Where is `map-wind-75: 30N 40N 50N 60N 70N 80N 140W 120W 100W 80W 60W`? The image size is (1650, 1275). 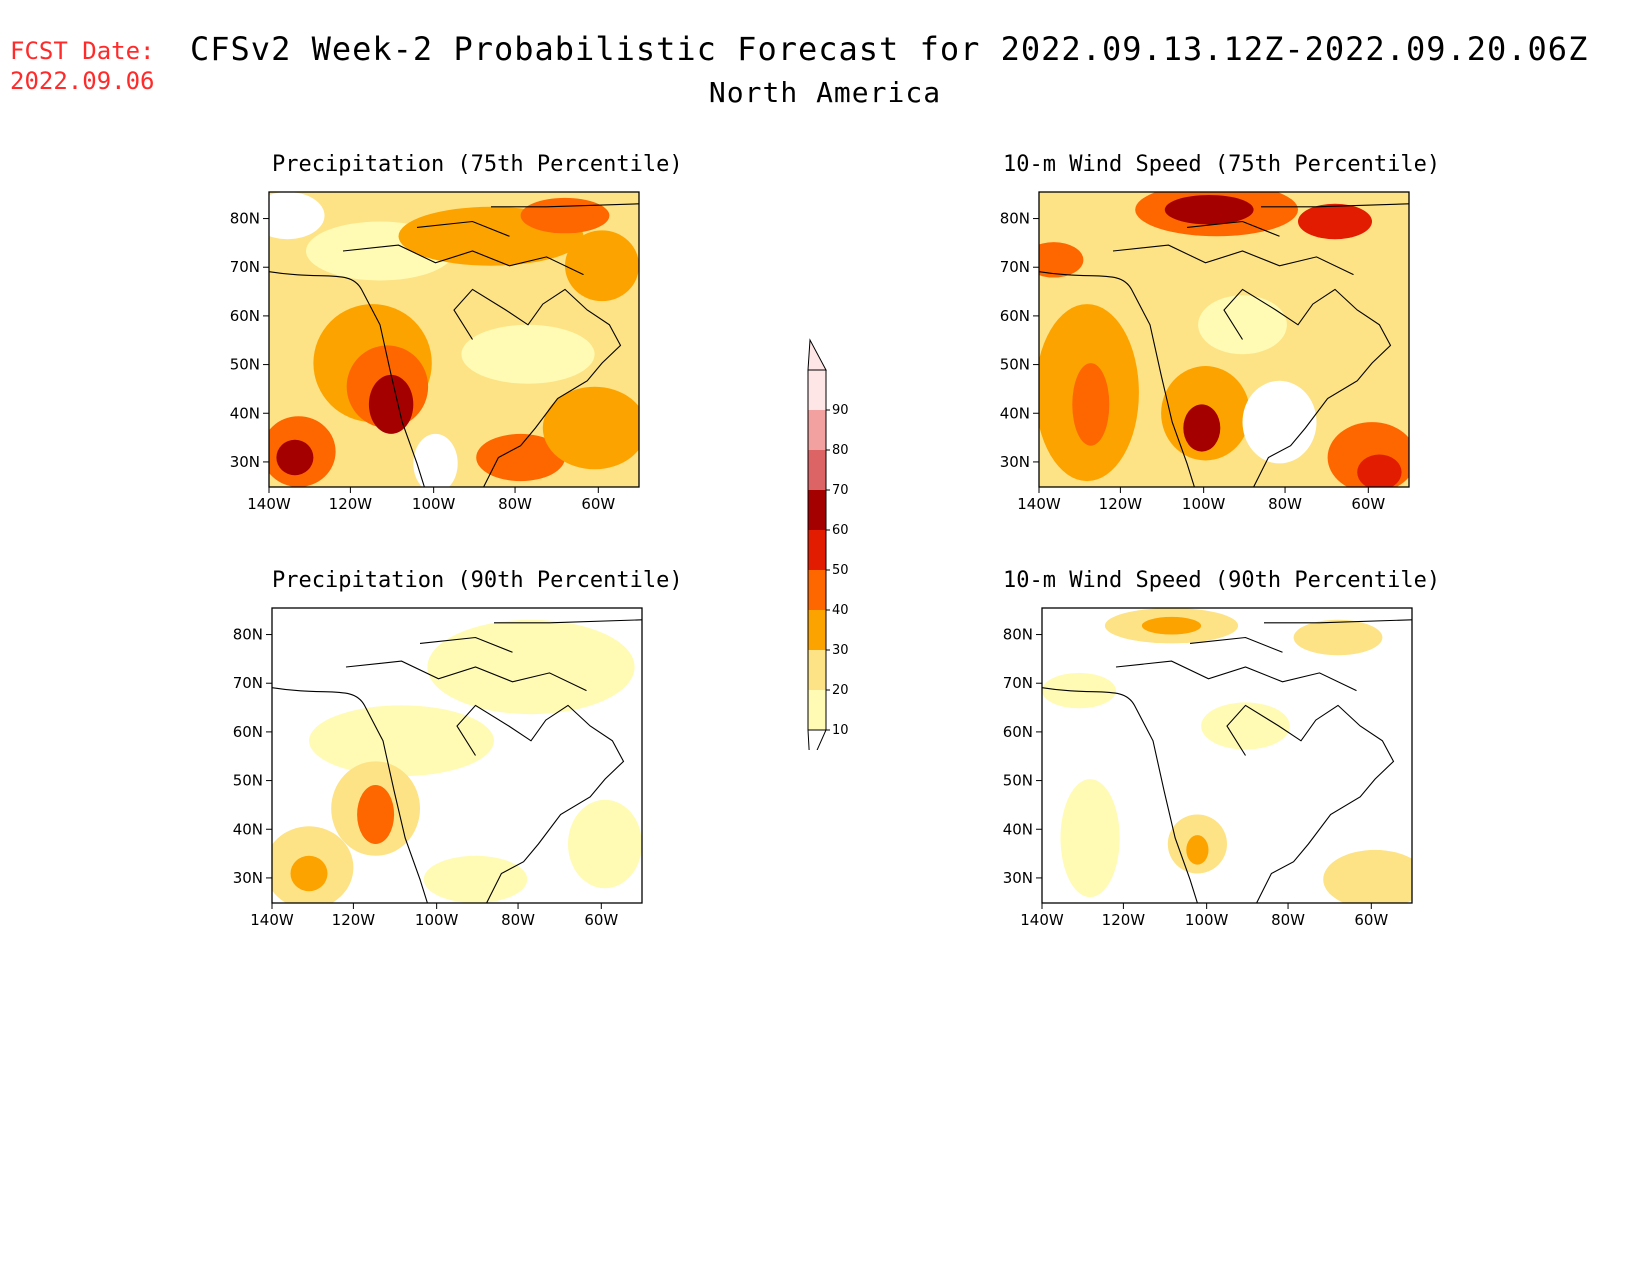
map-wind-75: 30N 40N 50N 60N 70N 80N 140W 120W 100W 80W 60W is located at coordinates (1200, 353).